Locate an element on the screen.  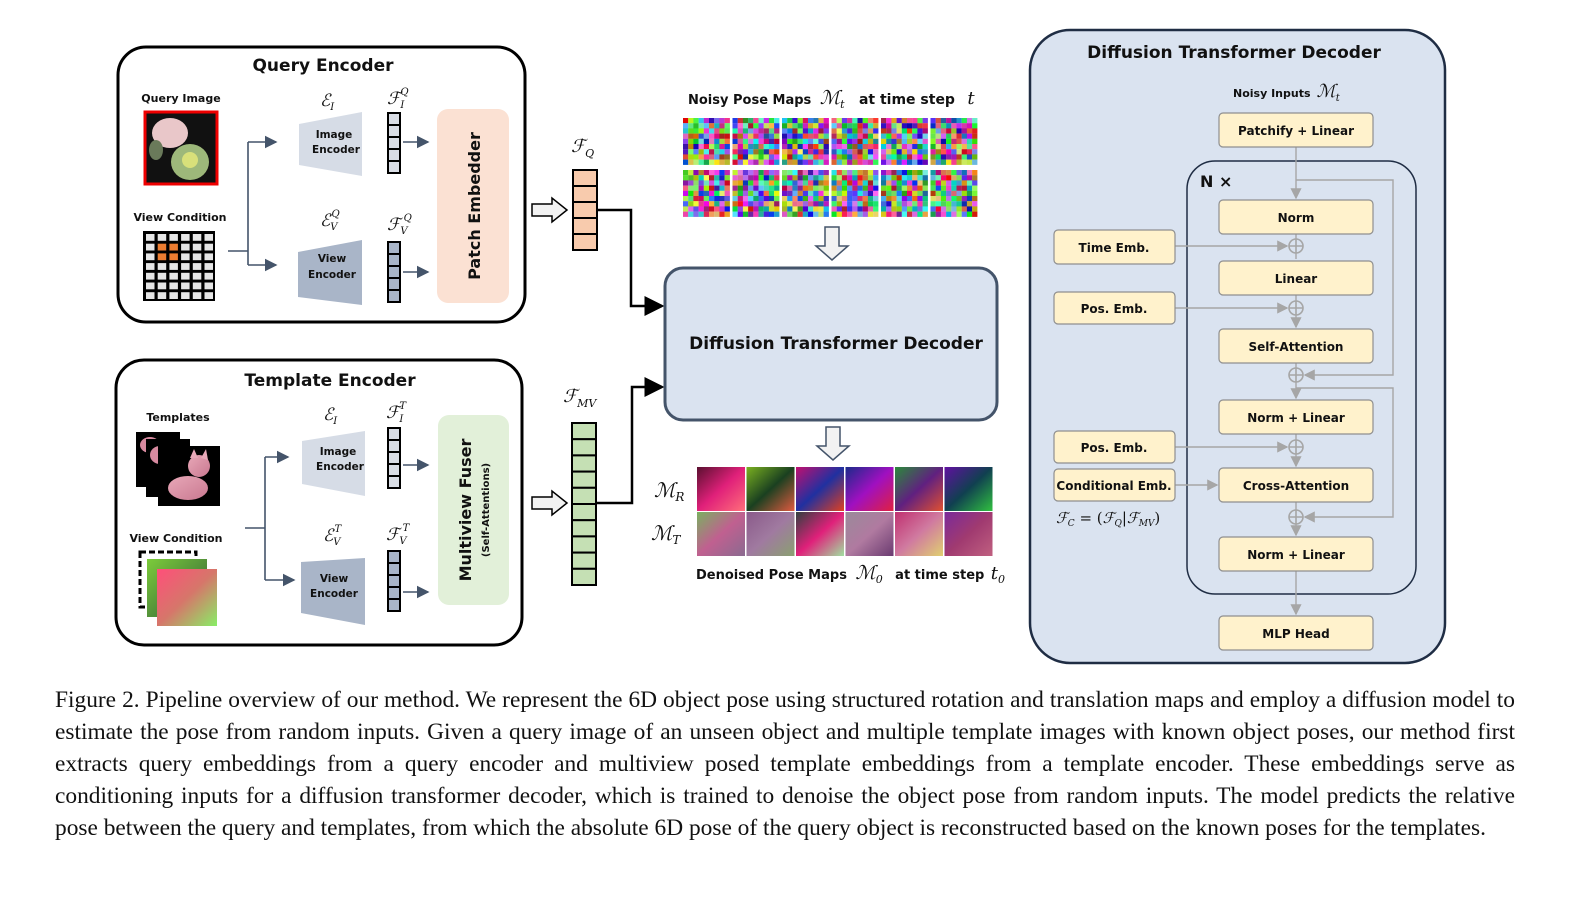
block-self-attention: Self-Attention is located at coordinates (1296, 346).